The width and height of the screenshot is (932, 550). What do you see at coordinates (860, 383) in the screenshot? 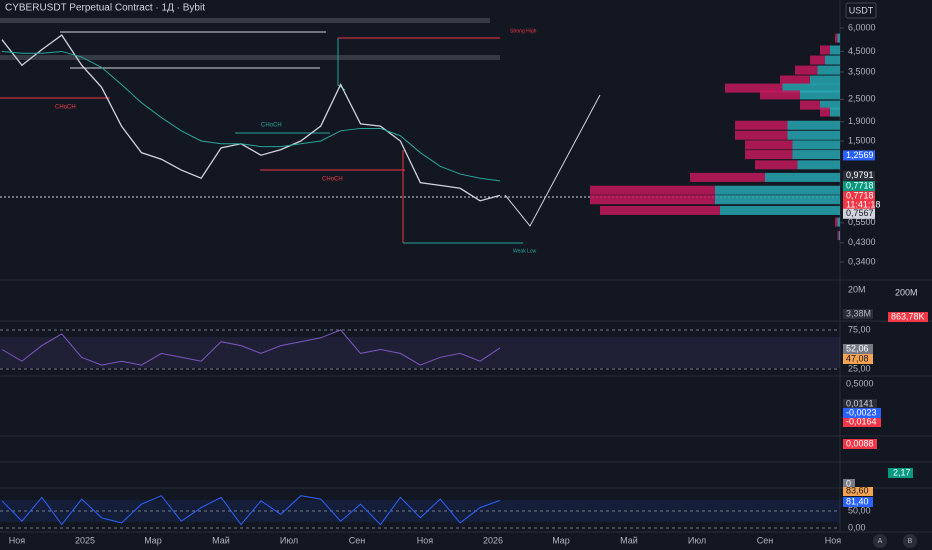
I see `macd-label: 0,5000` at bounding box center [860, 383].